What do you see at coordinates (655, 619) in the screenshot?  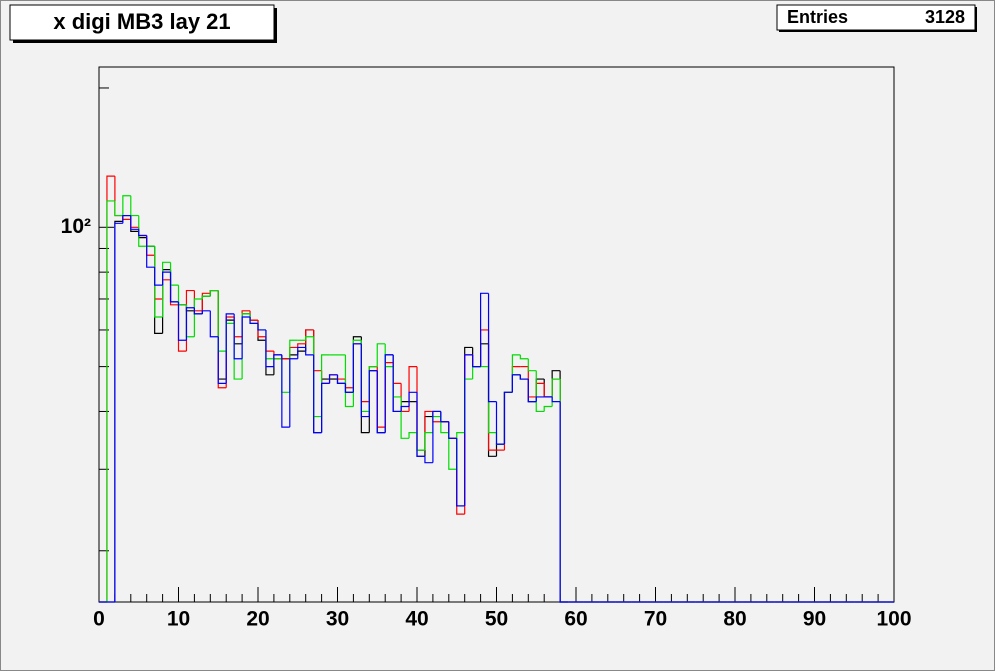 I see `x-tick-label: 70` at bounding box center [655, 619].